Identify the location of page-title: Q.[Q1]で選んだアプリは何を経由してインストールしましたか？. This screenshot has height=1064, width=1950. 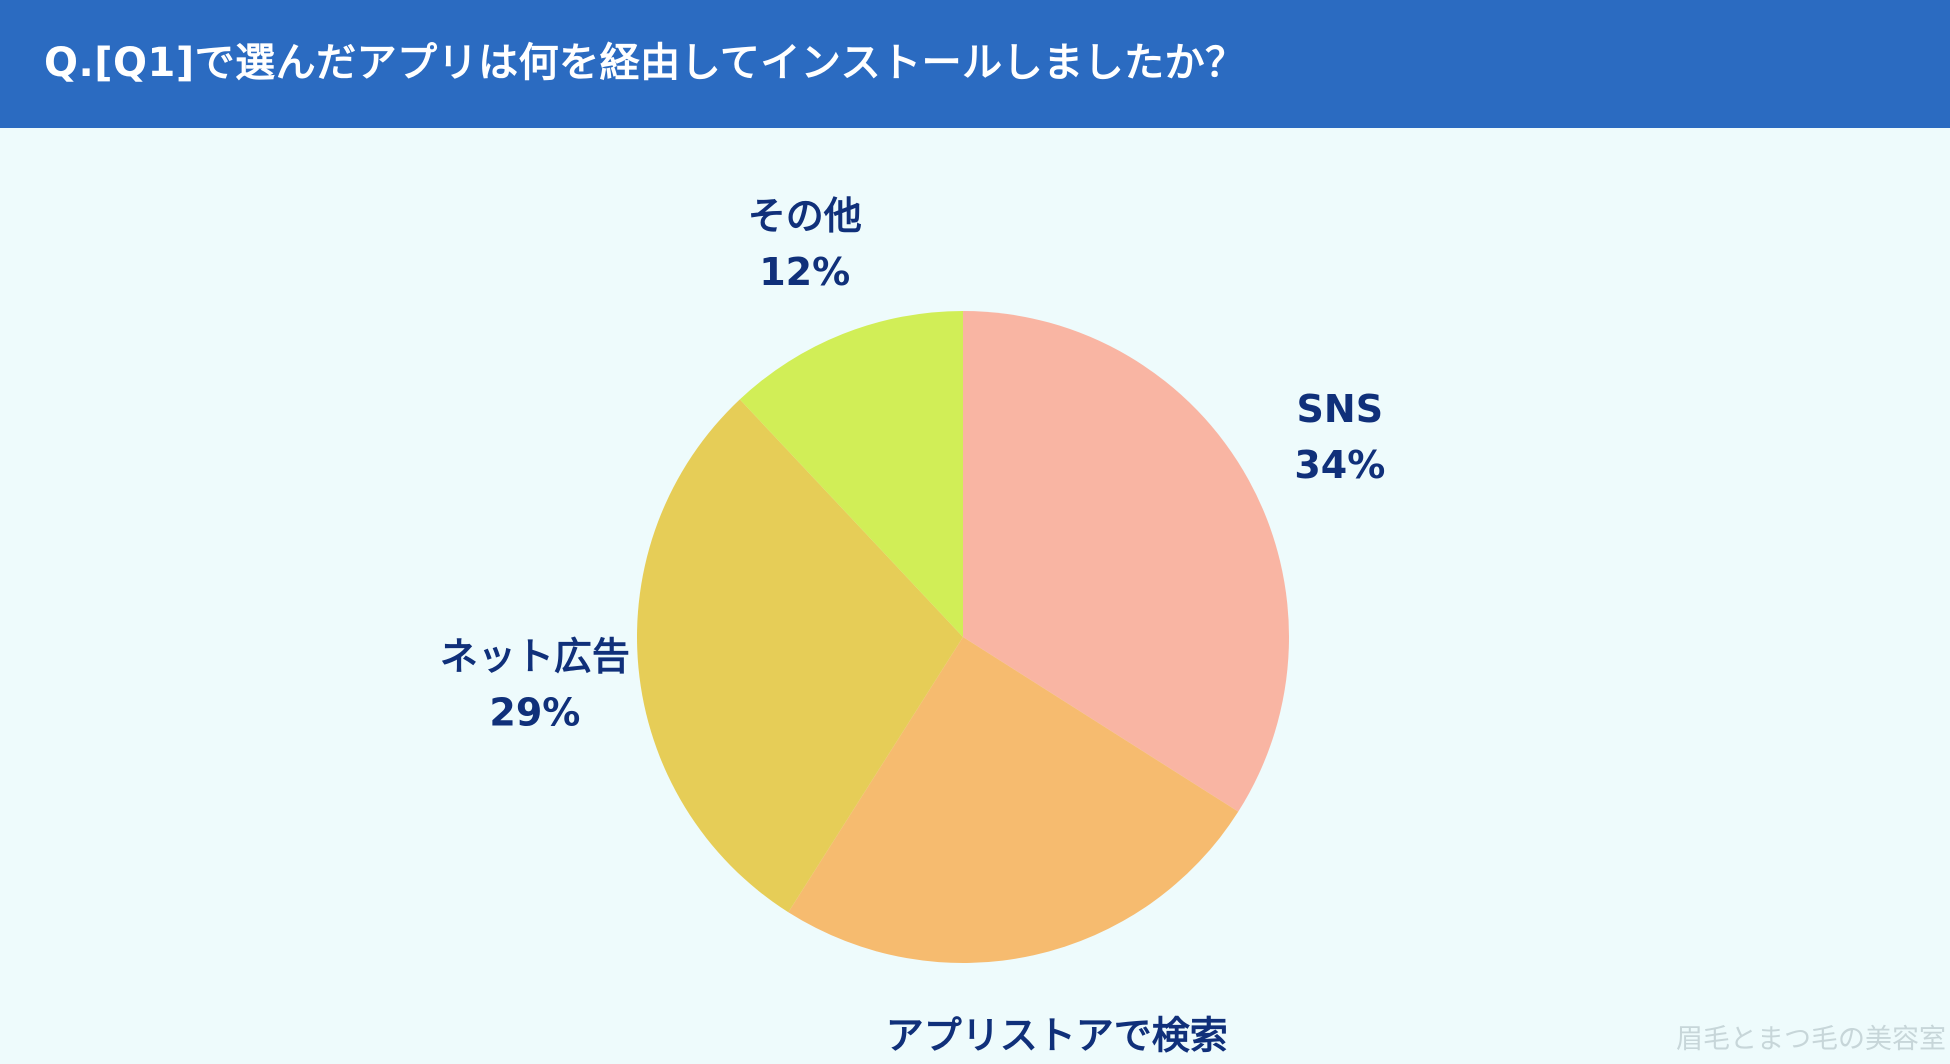
(645, 63).